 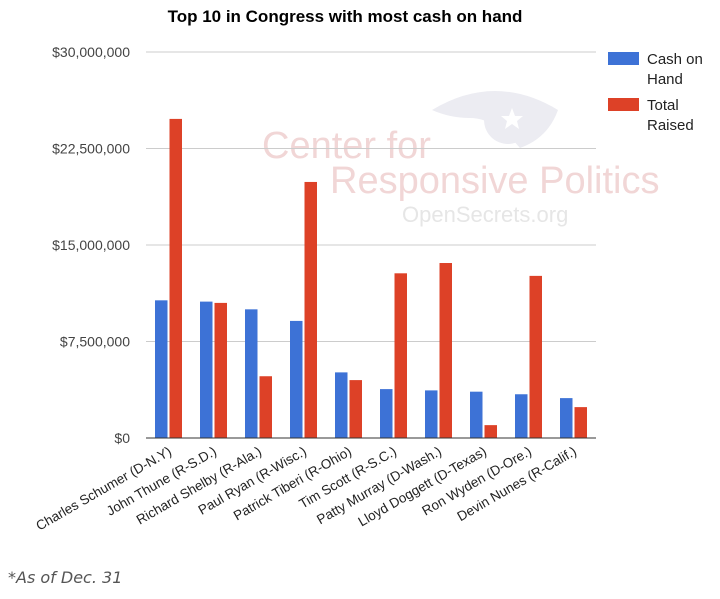 What do you see at coordinates (670, 125) in the screenshot?
I see `legend-label: Raised` at bounding box center [670, 125].